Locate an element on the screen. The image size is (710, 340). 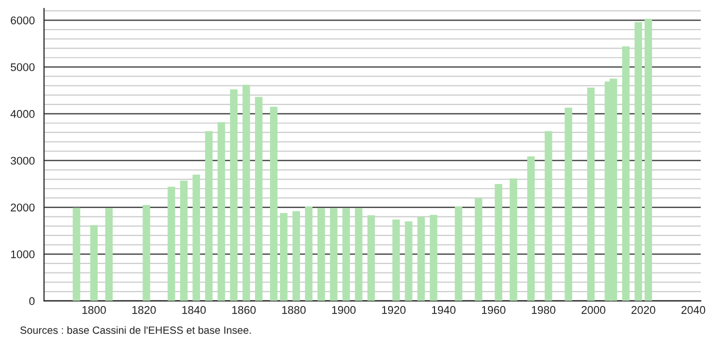
y-tick-label: 0 is located at coordinates (32, 301).